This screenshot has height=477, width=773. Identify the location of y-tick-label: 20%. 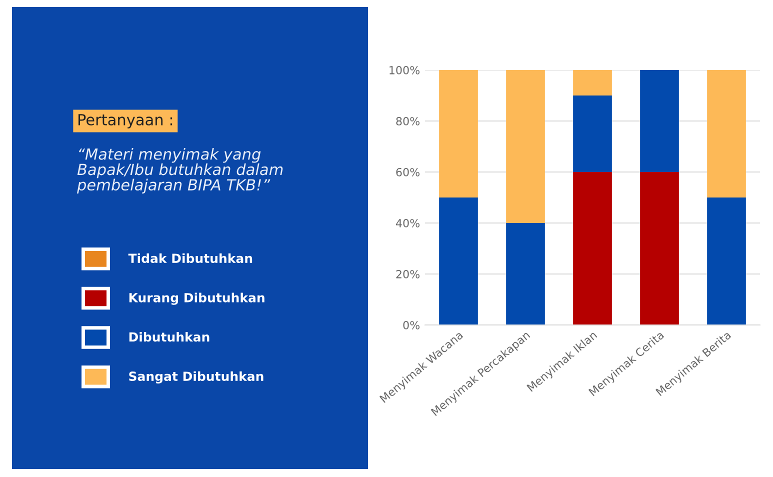
(408, 274).